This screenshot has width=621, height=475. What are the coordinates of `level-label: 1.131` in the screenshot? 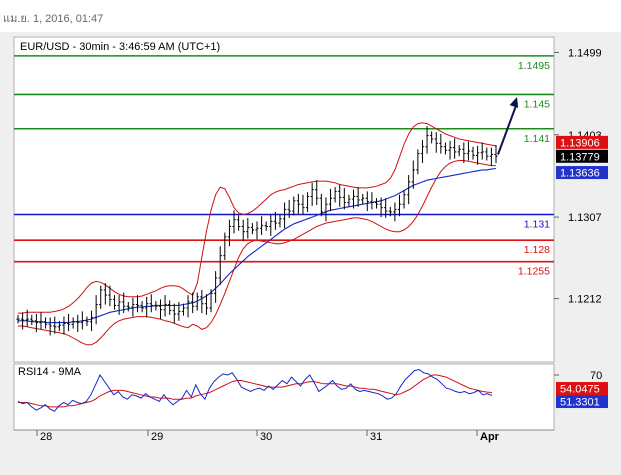 It's located at (537, 225).